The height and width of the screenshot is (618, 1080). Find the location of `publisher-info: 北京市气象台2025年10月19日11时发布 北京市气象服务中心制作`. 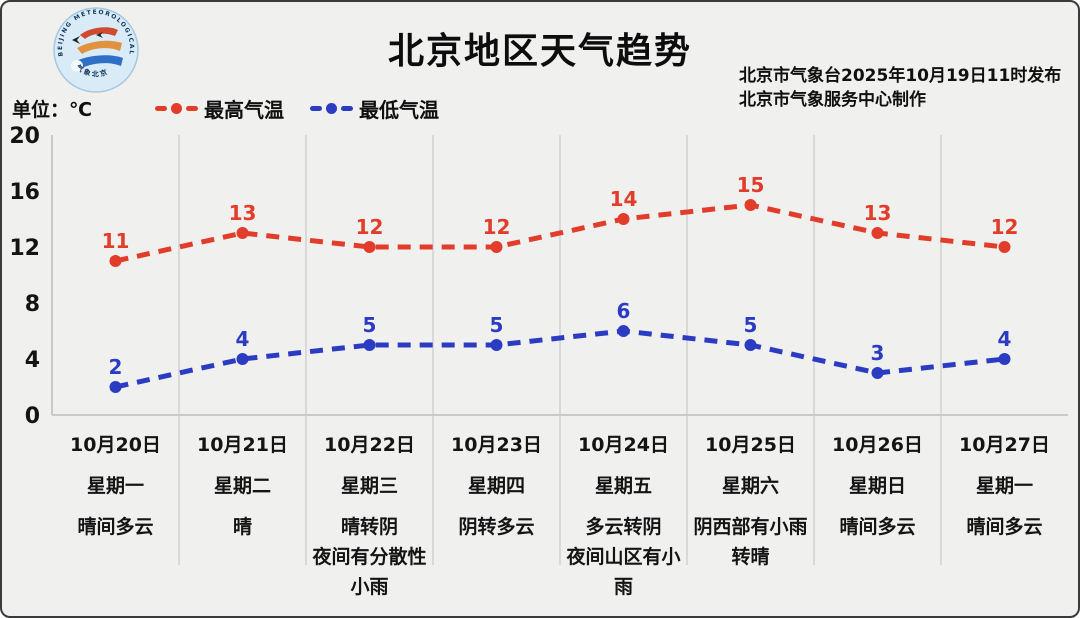

publisher-info: 北京市气象台2025年10月19日11时发布 北京市气象服务中心制作 is located at coordinates (900, 88).